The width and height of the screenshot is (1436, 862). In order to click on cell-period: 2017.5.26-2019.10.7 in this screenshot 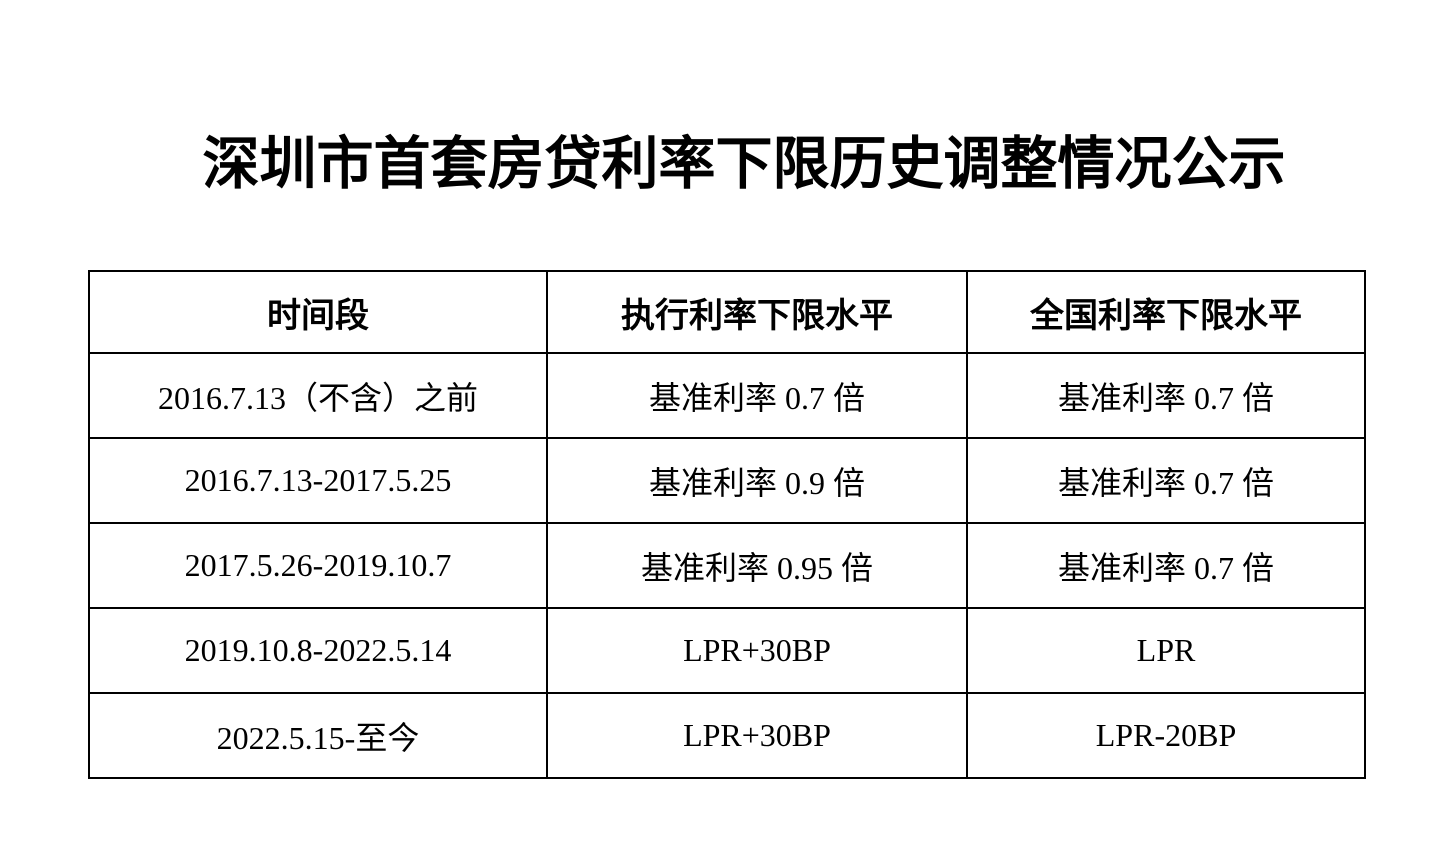, I will do `click(318, 565)`.